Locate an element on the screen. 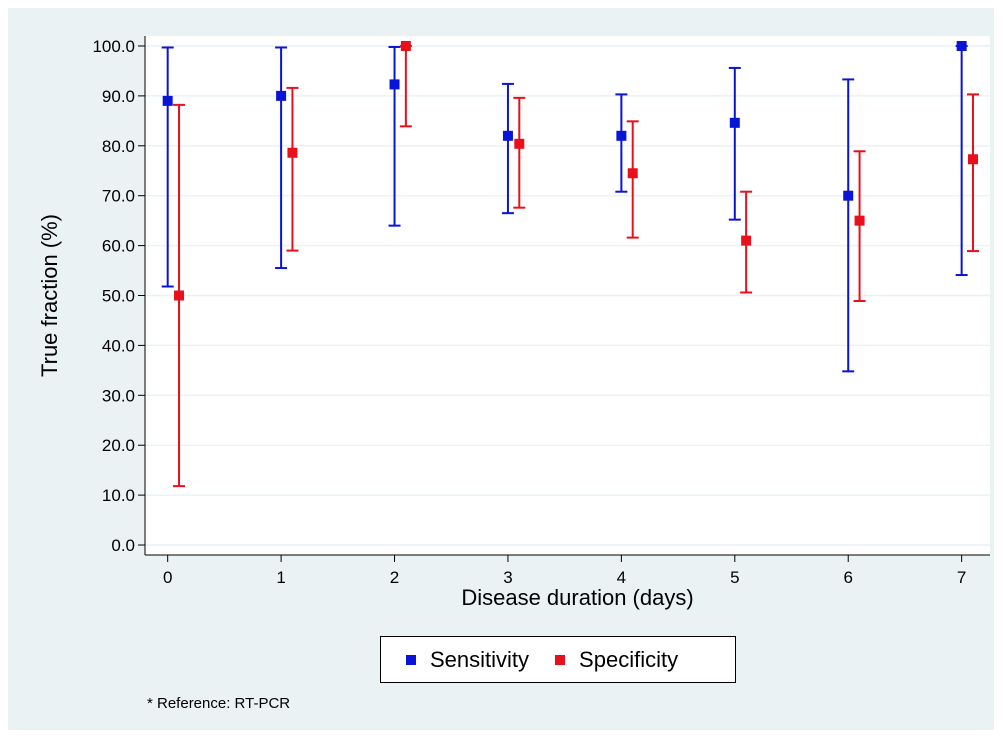  y-tick-label: 90.0 is located at coordinates (118, 96).